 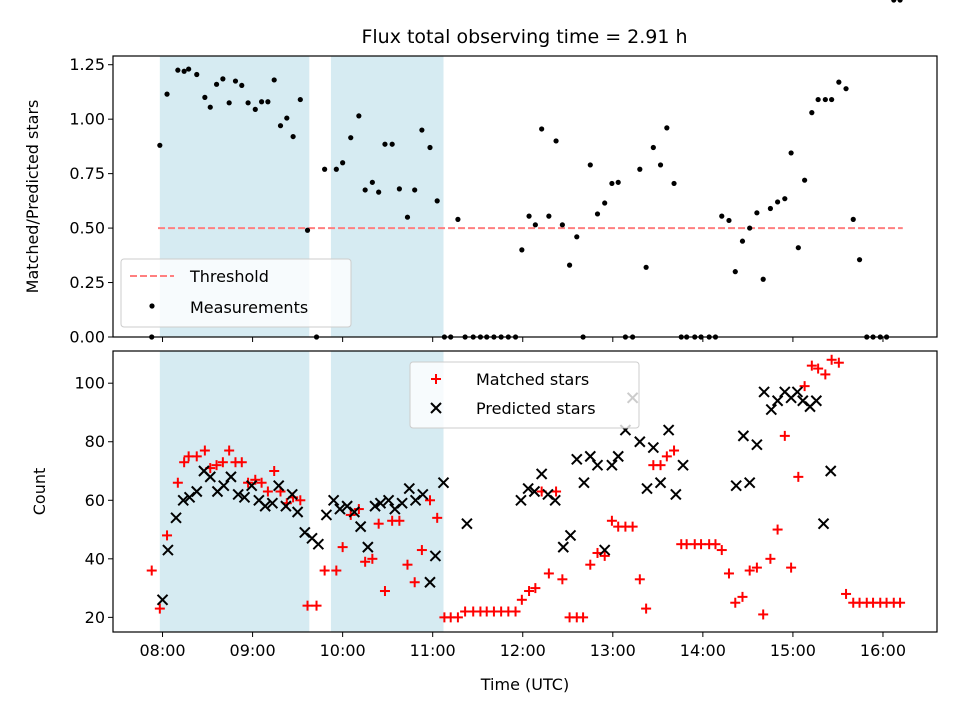 I want to click on bottom-x-tick-label-4: 12:00, so click(x=523, y=650).